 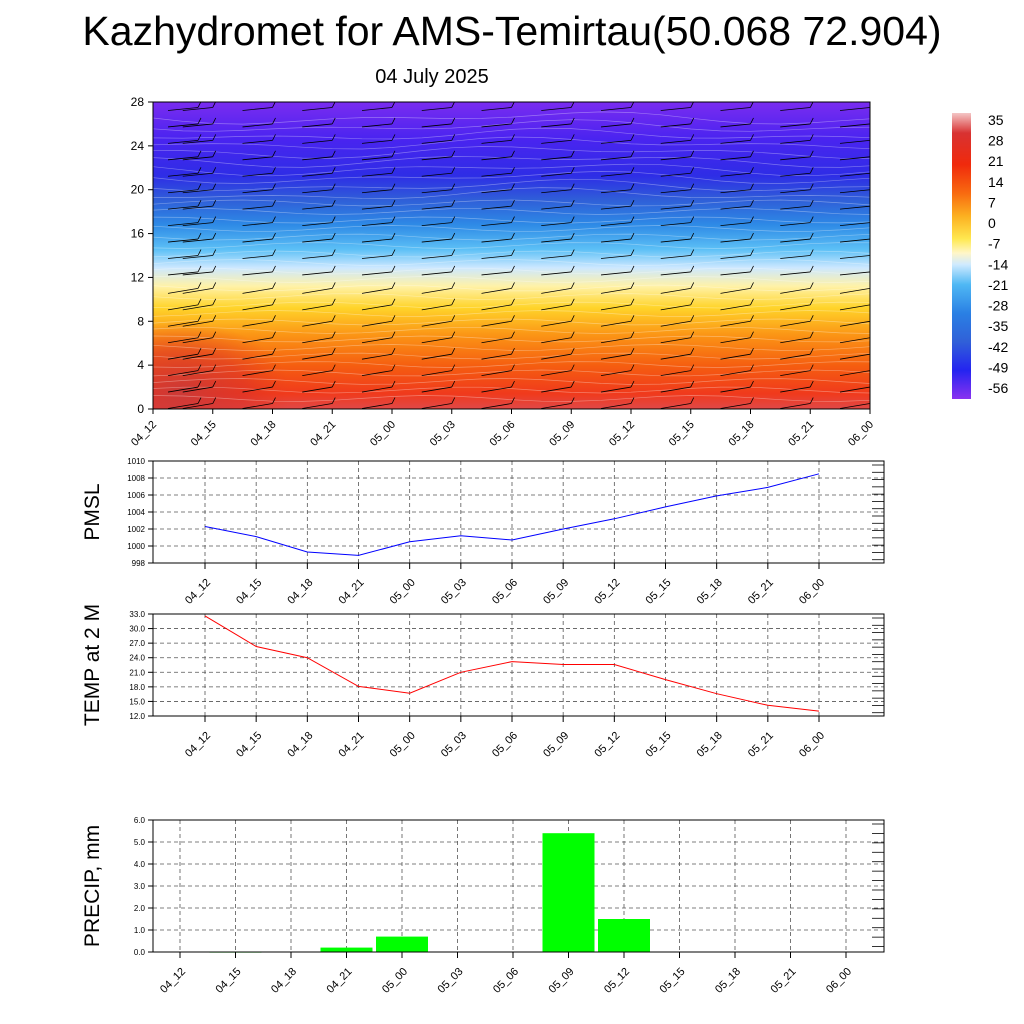 I want to click on heatmap-ytick-label: 0, so click(x=140, y=409).